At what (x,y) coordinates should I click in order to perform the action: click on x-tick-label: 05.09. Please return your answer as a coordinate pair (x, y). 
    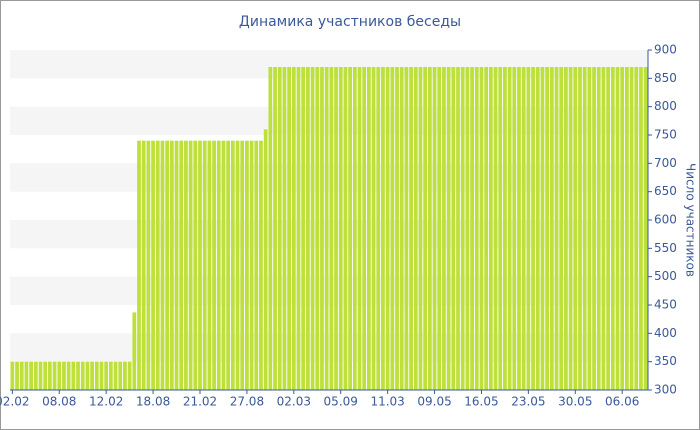
    Looking at the image, I should click on (341, 402).